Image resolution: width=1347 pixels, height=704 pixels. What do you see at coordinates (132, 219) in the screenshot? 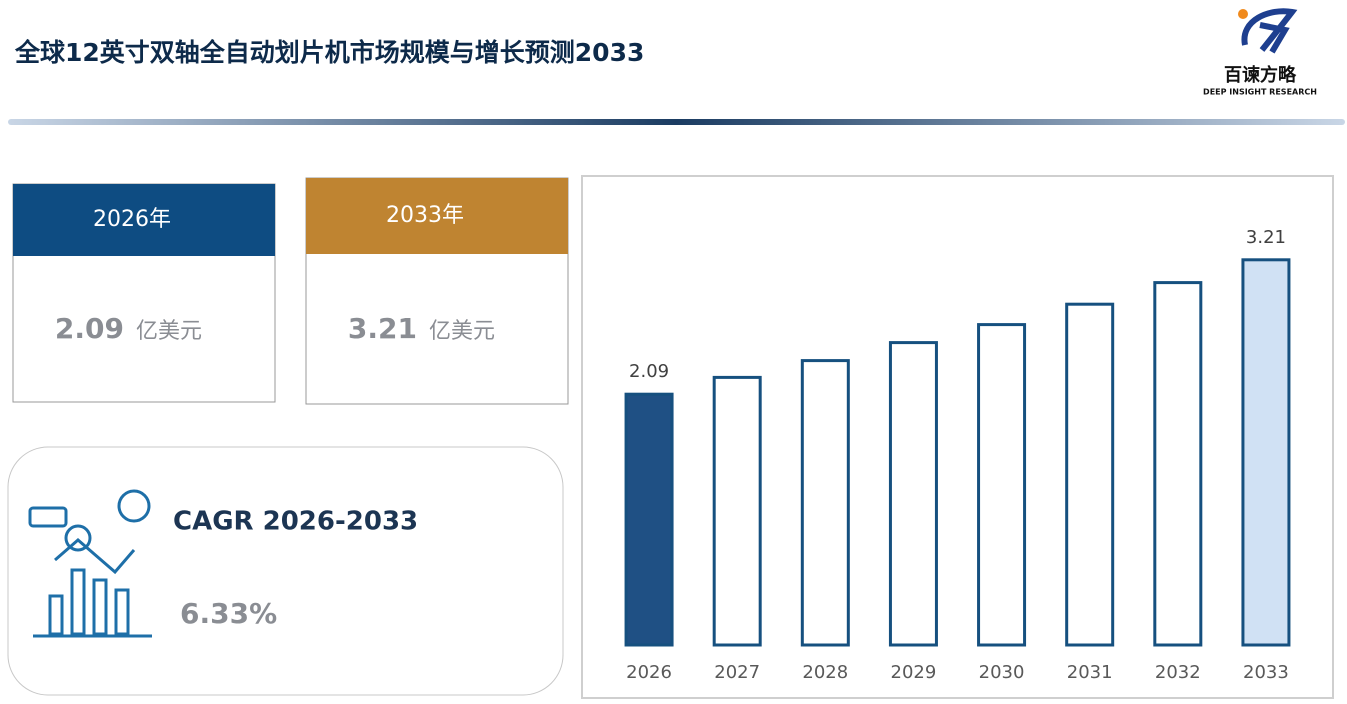
I see `card-year: 2026年` at bounding box center [132, 219].